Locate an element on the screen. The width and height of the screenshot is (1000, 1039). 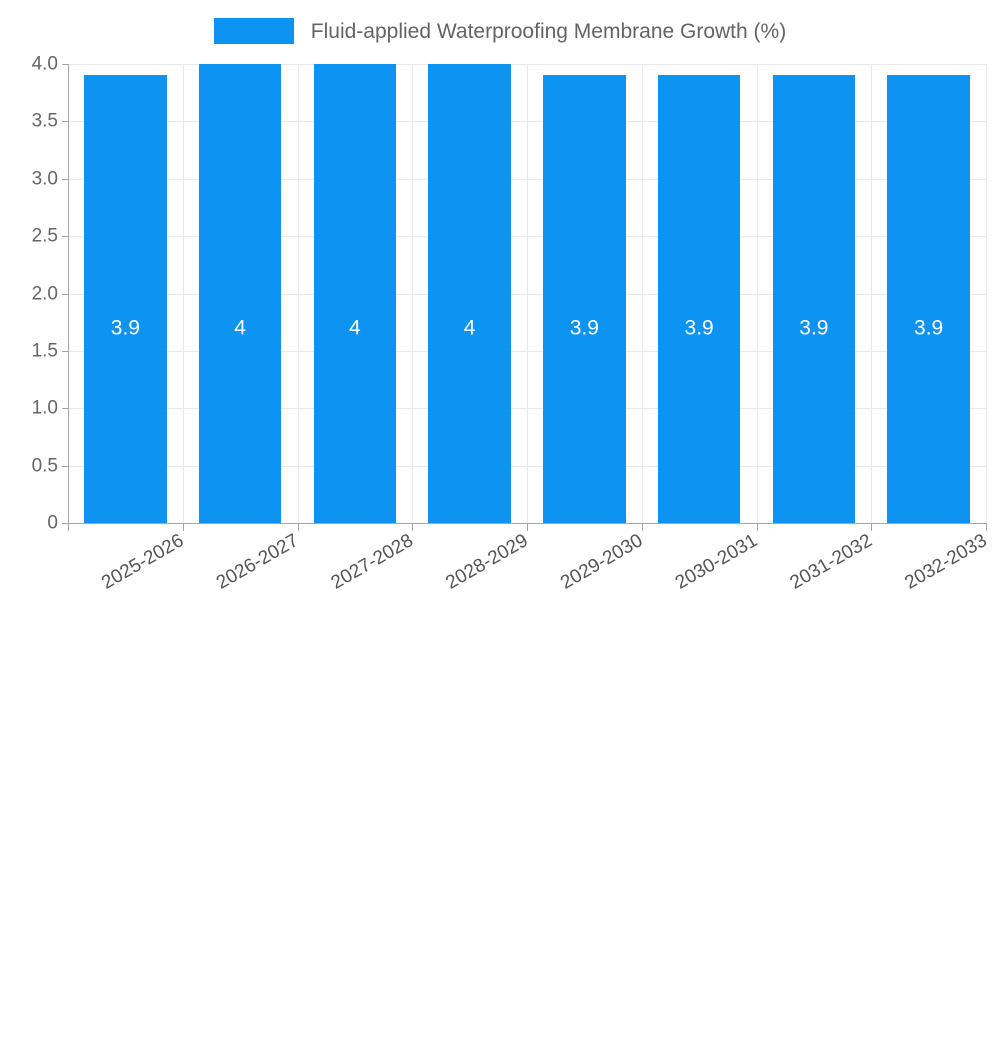
y-axis-tick-labels: 0 0.5 1.0 1.5 2.0 2.5 3.0 3.5 4.0 is located at coordinates (29, 300).